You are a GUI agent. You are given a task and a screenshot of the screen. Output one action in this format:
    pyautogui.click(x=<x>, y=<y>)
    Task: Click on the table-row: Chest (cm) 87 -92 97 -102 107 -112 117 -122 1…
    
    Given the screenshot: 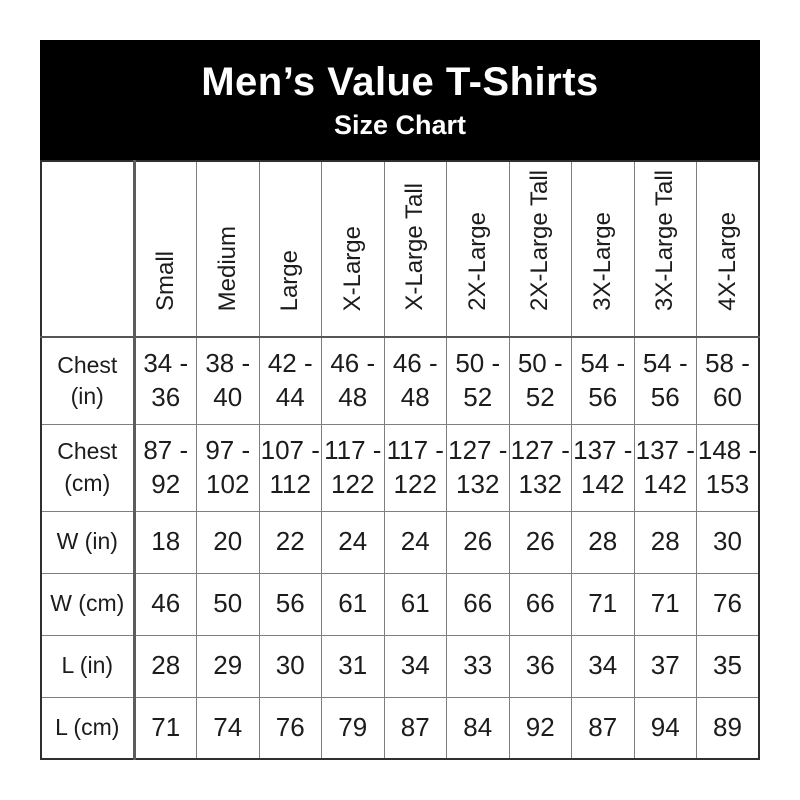 What is the action you would take?
    pyautogui.click(x=400, y=467)
    